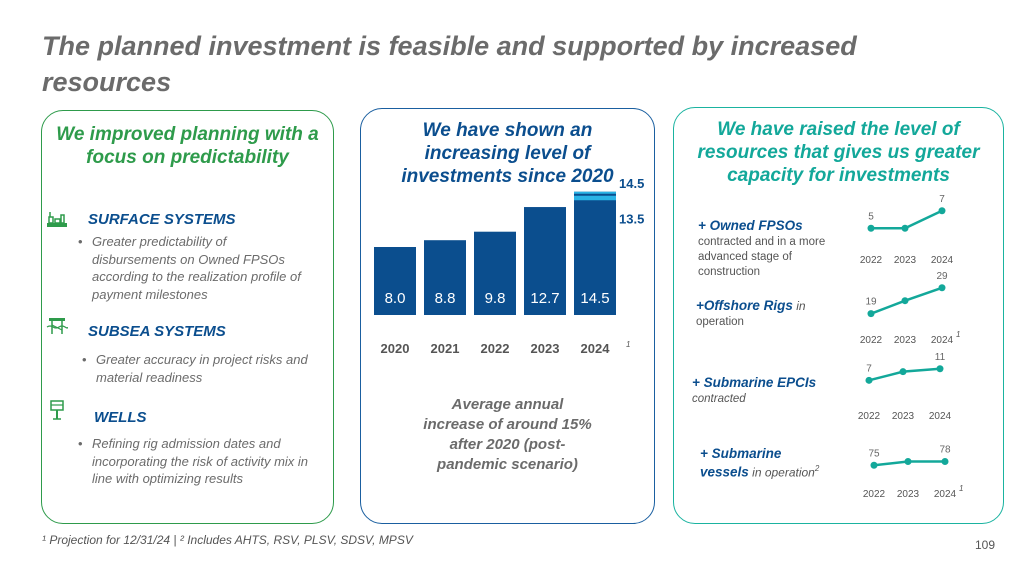  I want to click on offshore-rigs-desc: operation, so click(720, 322).